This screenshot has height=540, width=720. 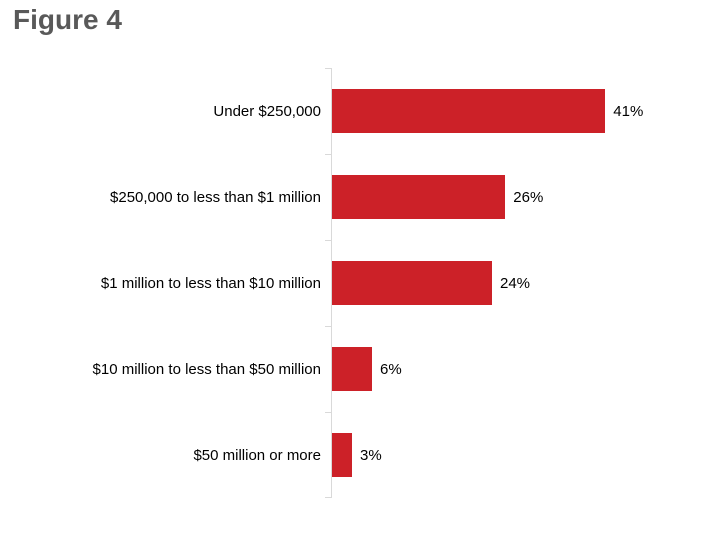 What do you see at coordinates (391, 369) in the screenshot?
I see `value-label: 6%` at bounding box center [391, 369].